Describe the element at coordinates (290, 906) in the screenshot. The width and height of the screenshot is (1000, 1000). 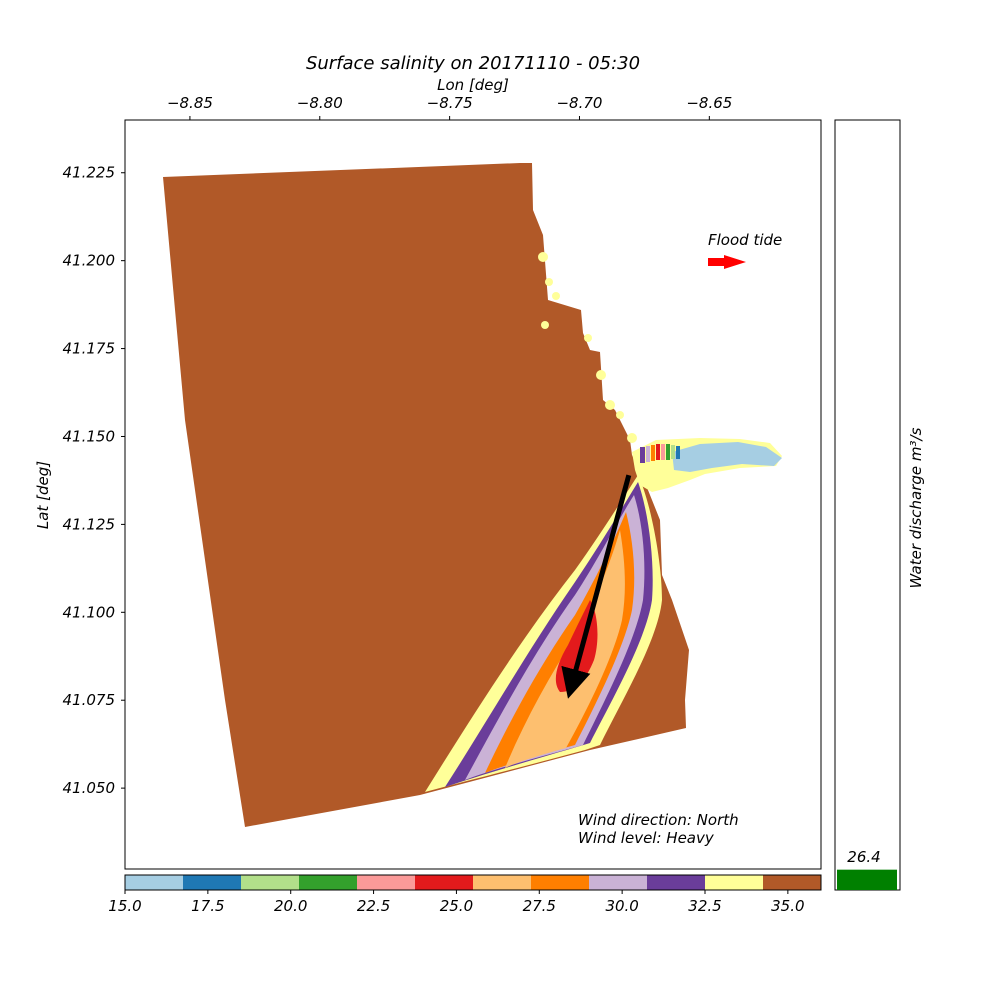
I see `colorbar-tick-label: 20.0` at that location.